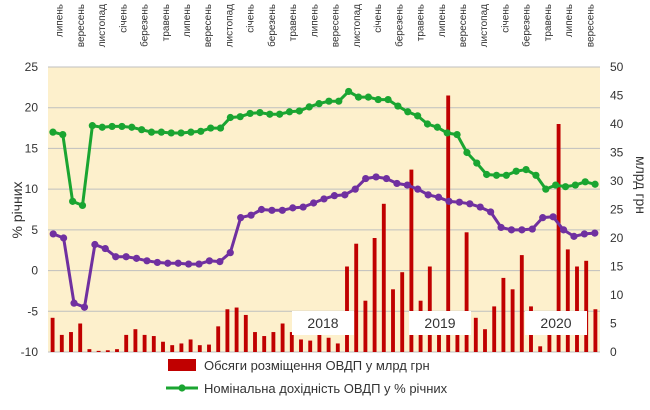 Image resolution: width=650 pixels, height=410 pixels. I want to click on y-right-axis-title: млрд грн, so click(641, 185).